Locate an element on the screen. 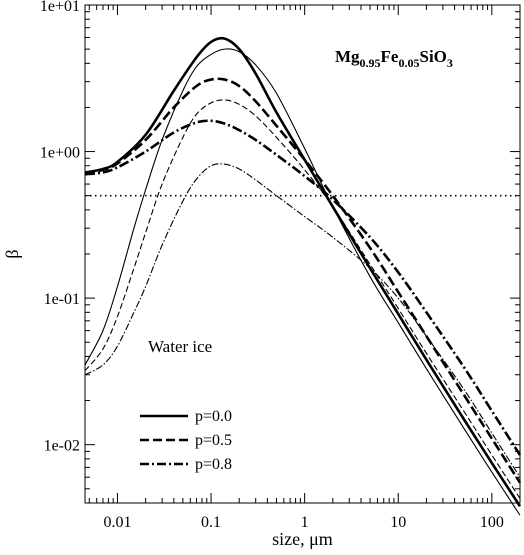  y-tick-label: 1e-01 is located at coordinates (62, 299).